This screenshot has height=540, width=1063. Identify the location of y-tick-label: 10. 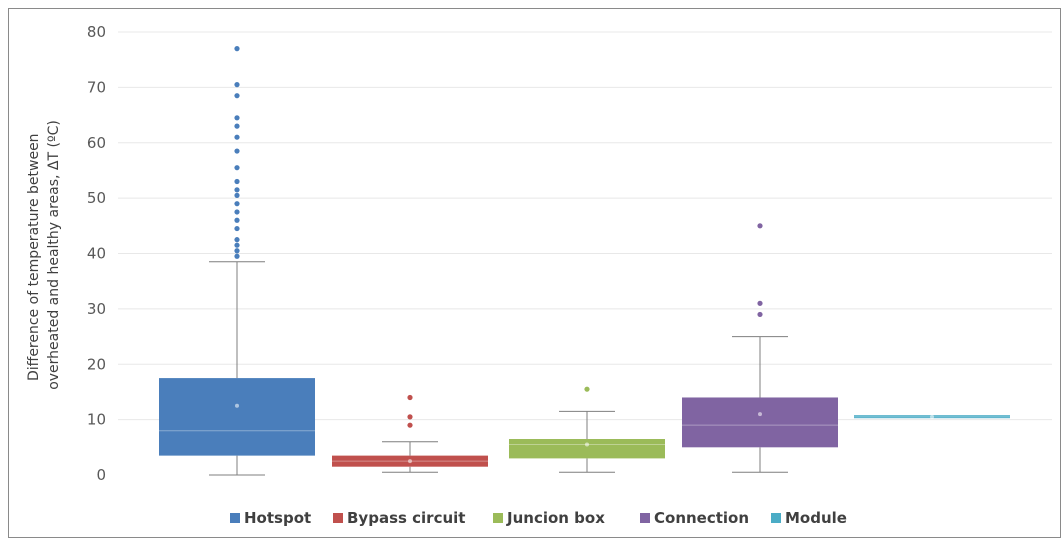
(96, 420).